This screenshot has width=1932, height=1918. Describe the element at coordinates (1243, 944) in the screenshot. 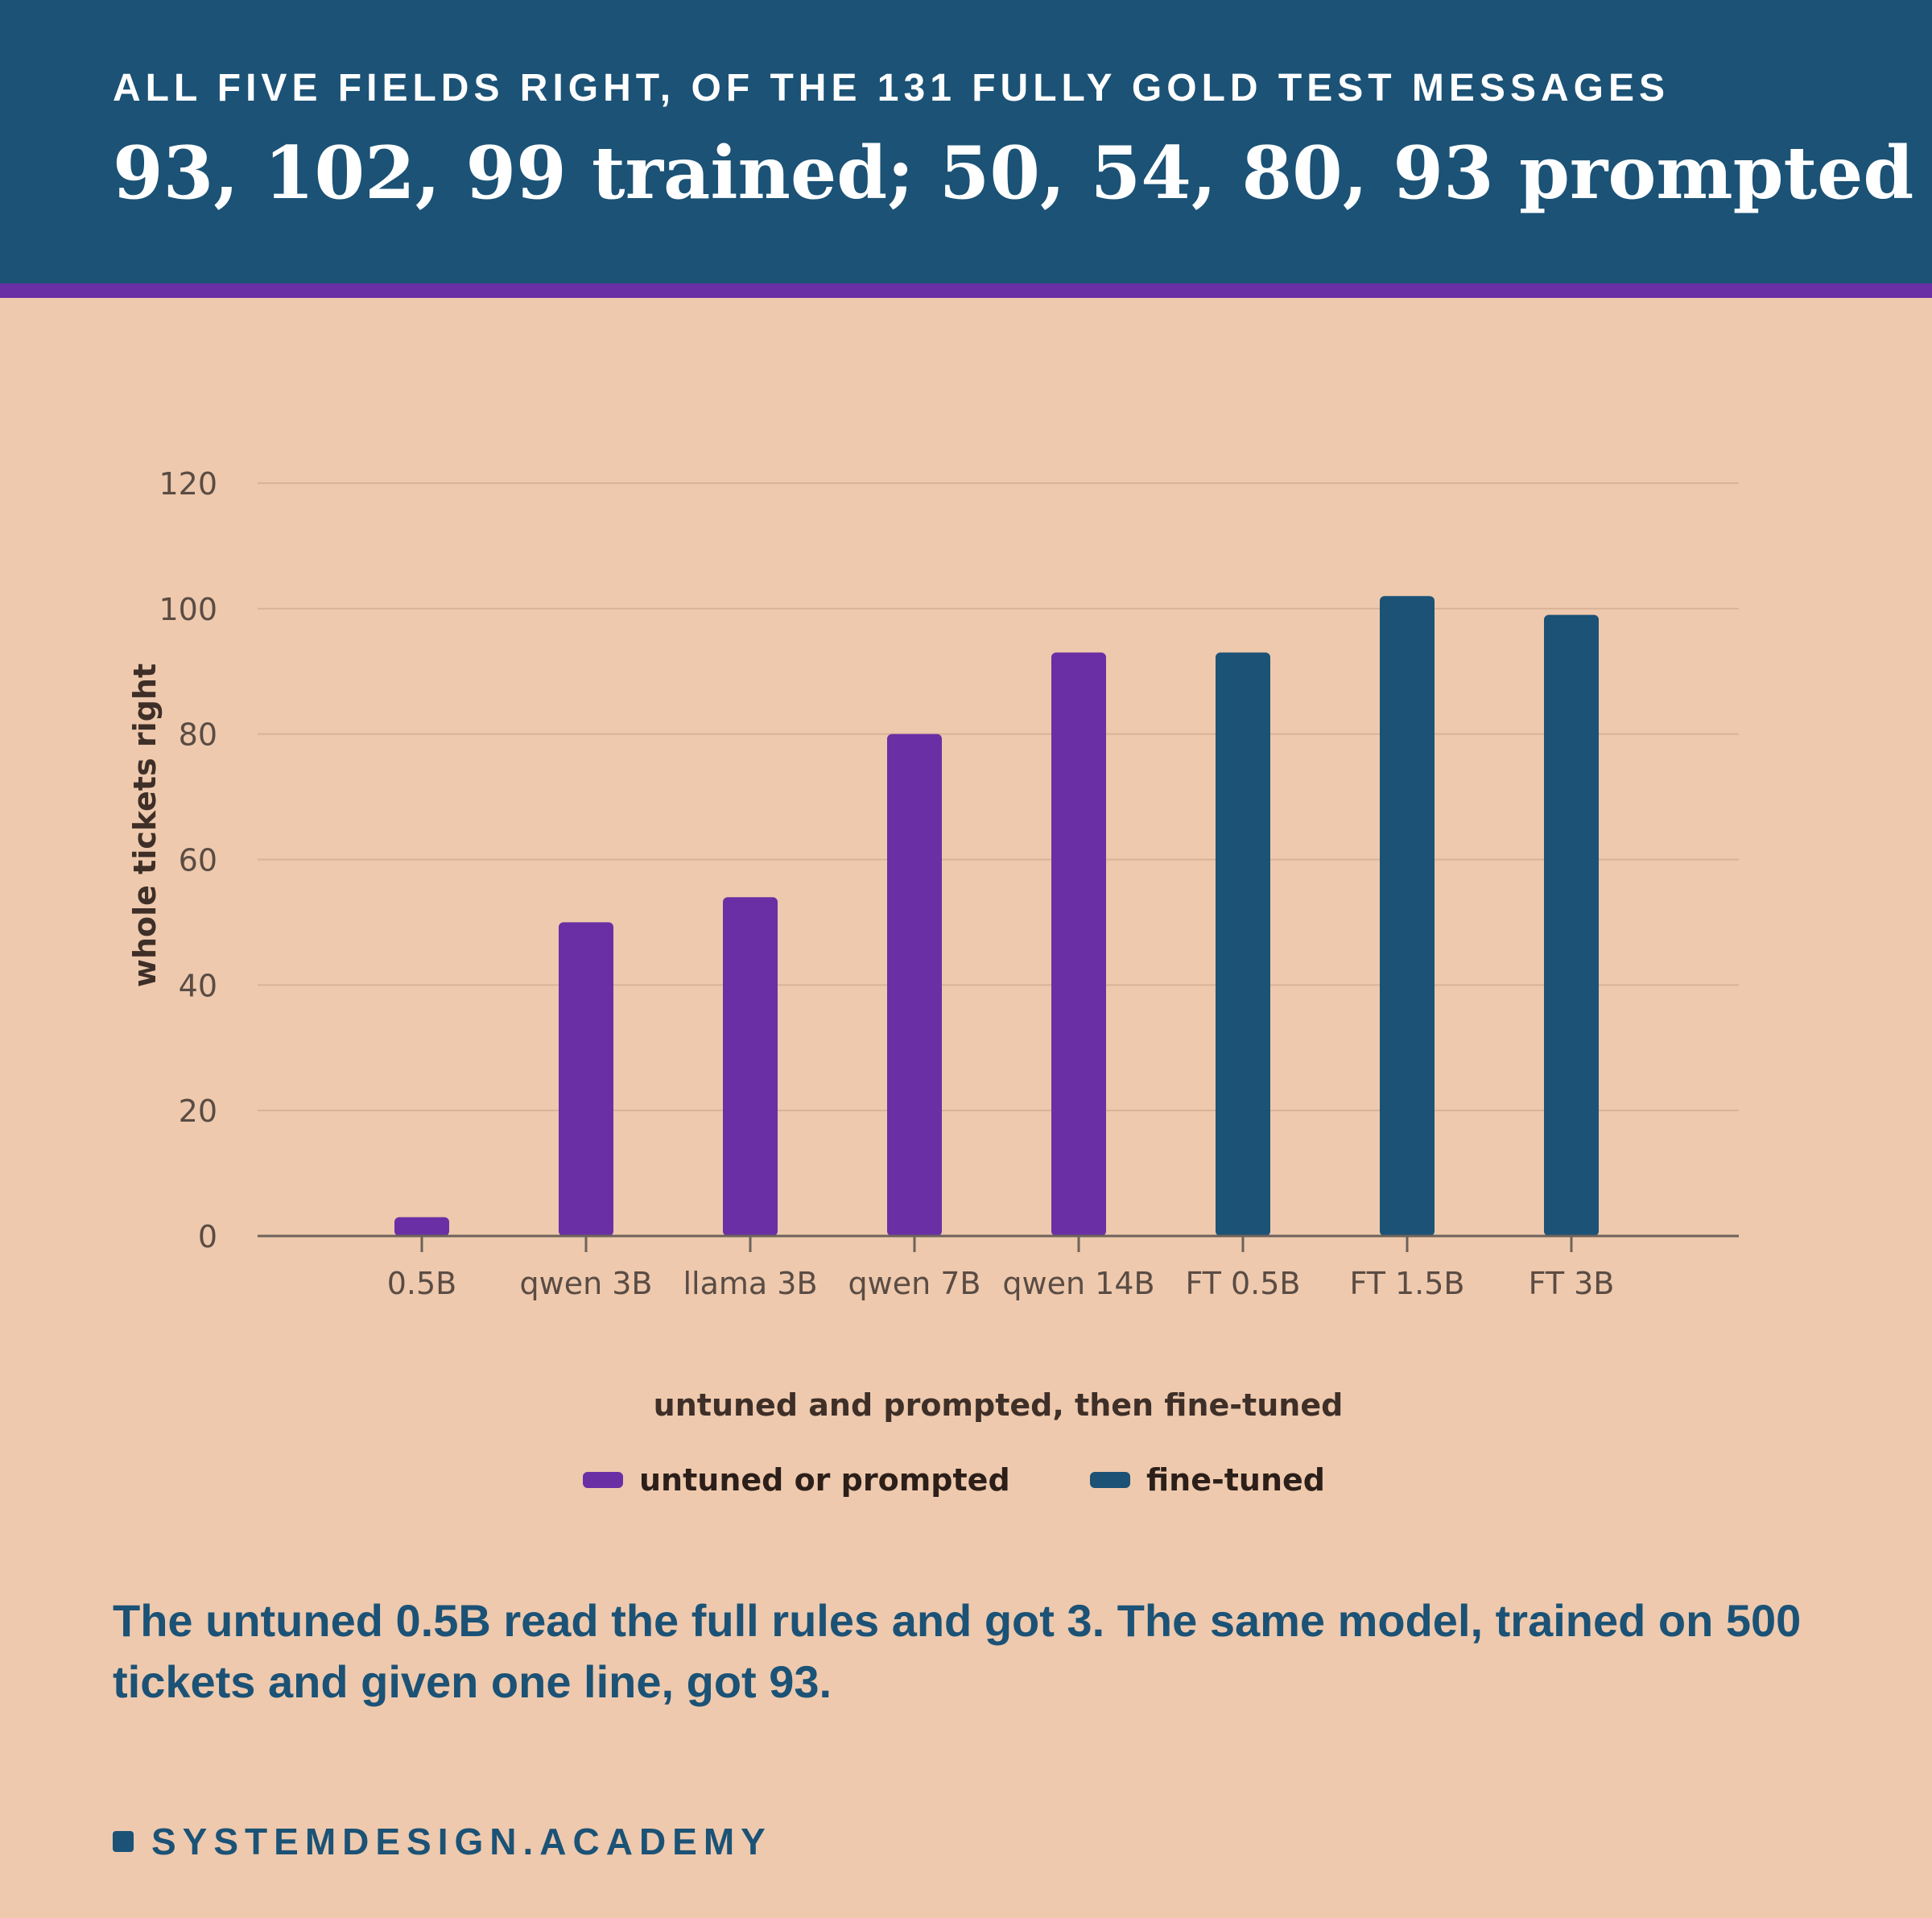

I see `bar-ft-0.5b` at that location.